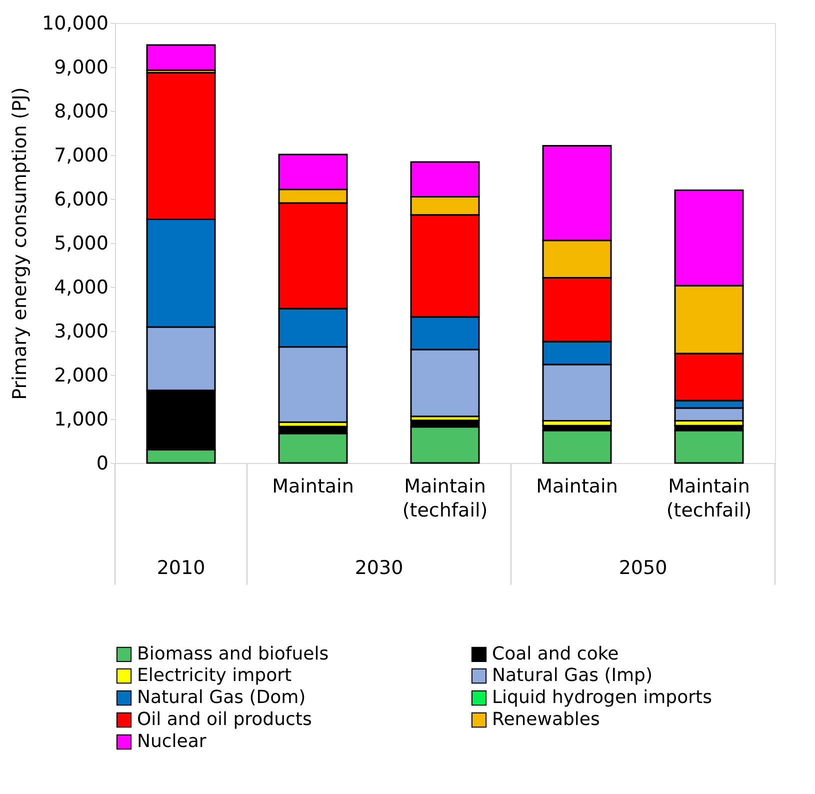 This screenshot has height=794, width=815. I want to click on y-tick-label: 0, so click(102, 463).